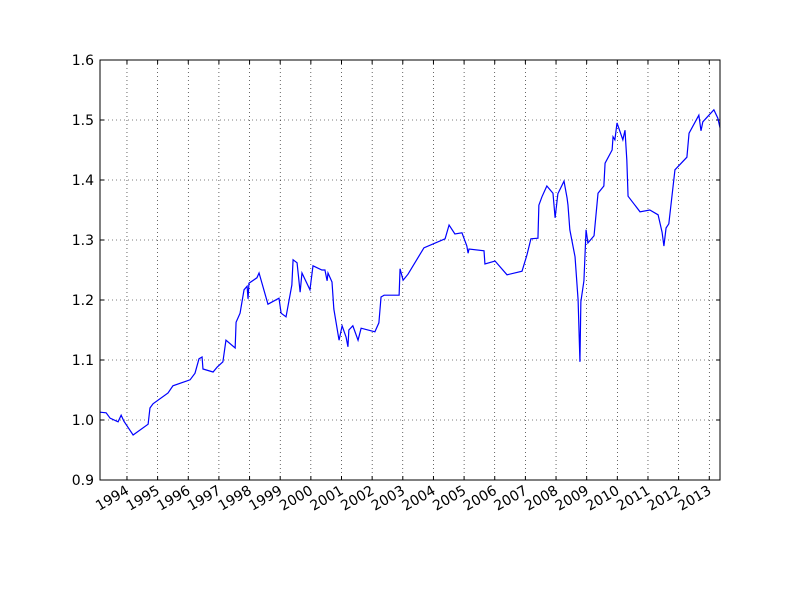 This screenshot has height=600, width=800. Describe the element at coordinates (83, 241) in the screenshot. I see `y-tick-label: 1.3` at that location.